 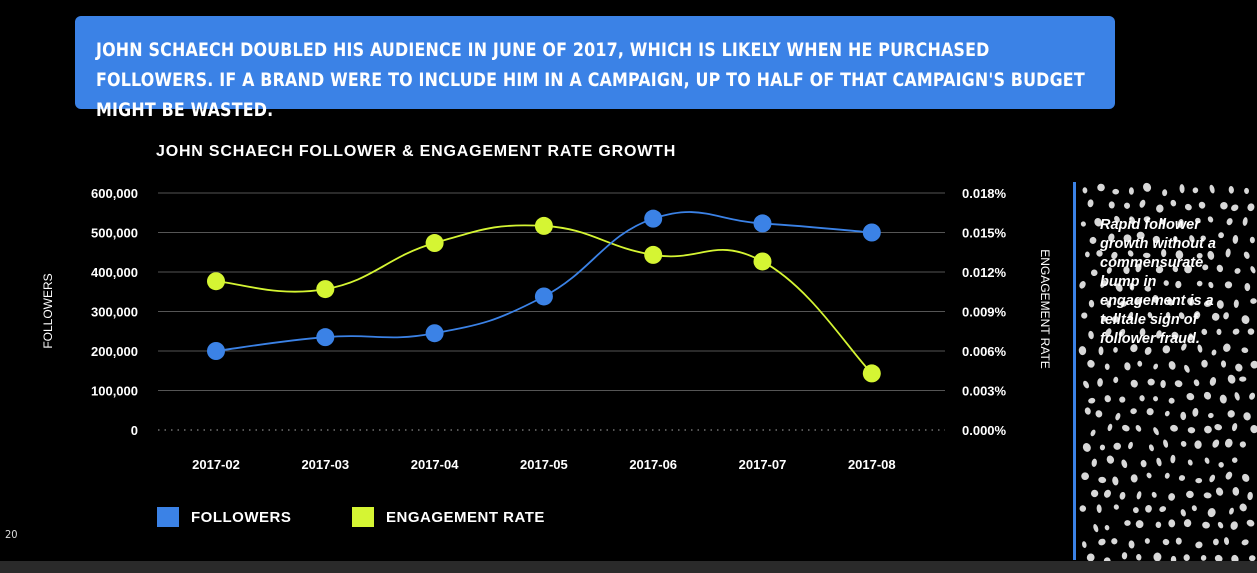 What do you see at coordinates (465, 517) in the screenshot?
I see `legend-engagement-label: ENGAGEMENT RATE` at bounding box center [465, 517].